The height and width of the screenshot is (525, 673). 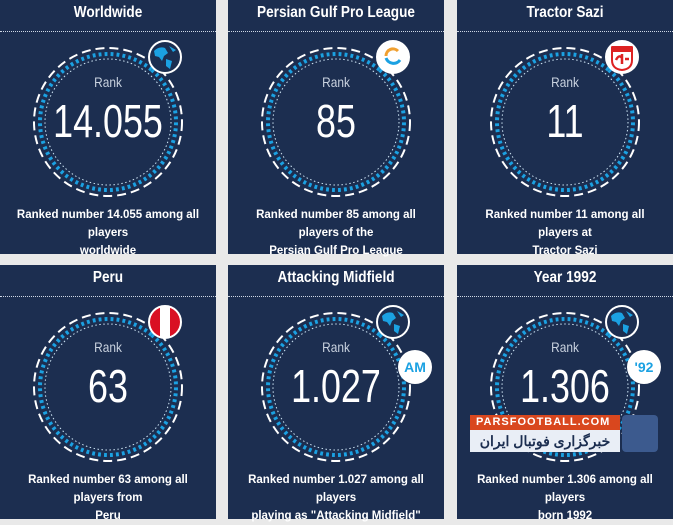 I want to click on desc-line-2: born 1992, so click(x=565, y=516).